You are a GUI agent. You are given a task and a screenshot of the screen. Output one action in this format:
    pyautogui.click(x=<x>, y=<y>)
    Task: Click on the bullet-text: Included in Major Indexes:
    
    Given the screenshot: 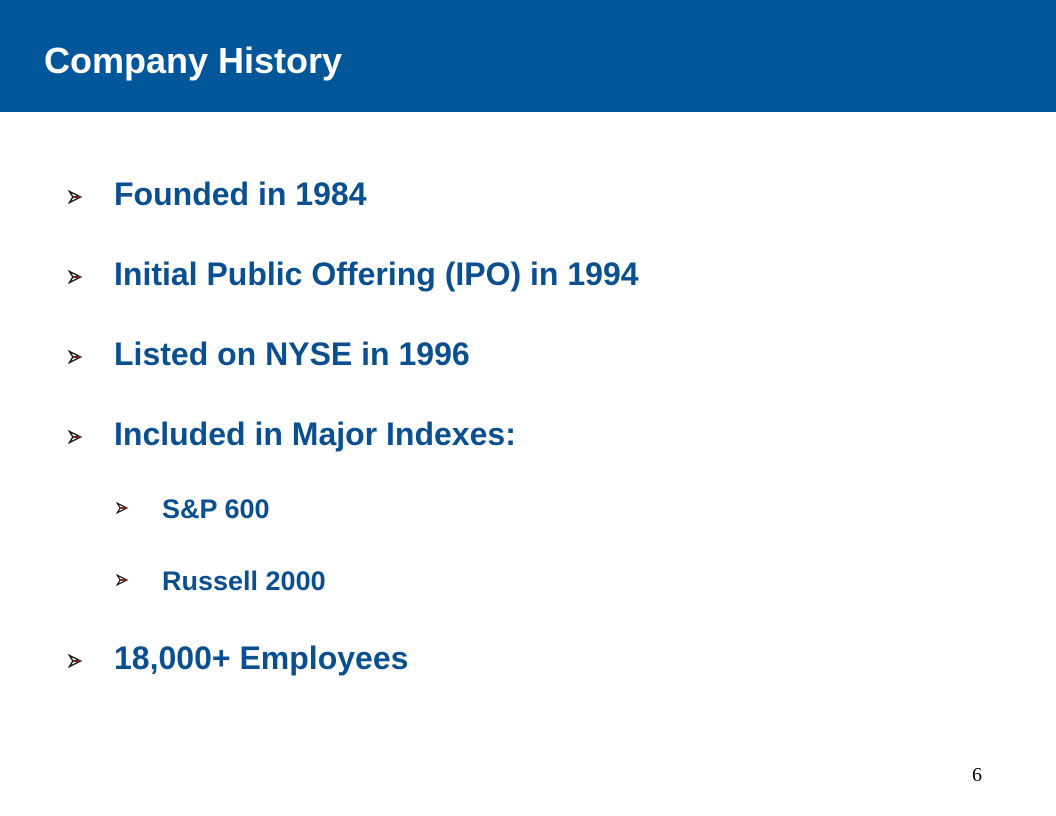 What is the action you would take?
    pyautogui.click(x=315, y=434)
    